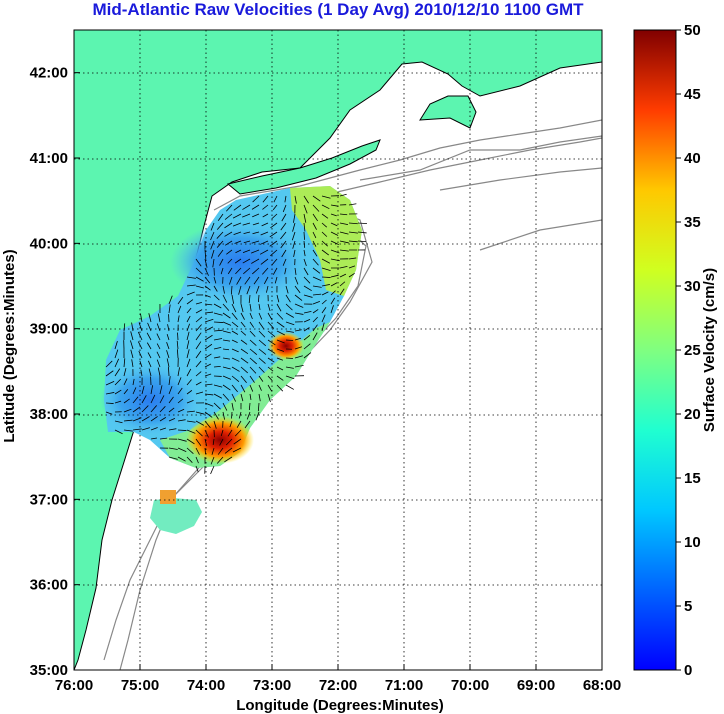 The width and height of the screenshot is (724, 714). What do you see at coordinates (692, 158) in the screenshot?
I see `colorbar-tick-label: 40` at bounding box center [692, 158].